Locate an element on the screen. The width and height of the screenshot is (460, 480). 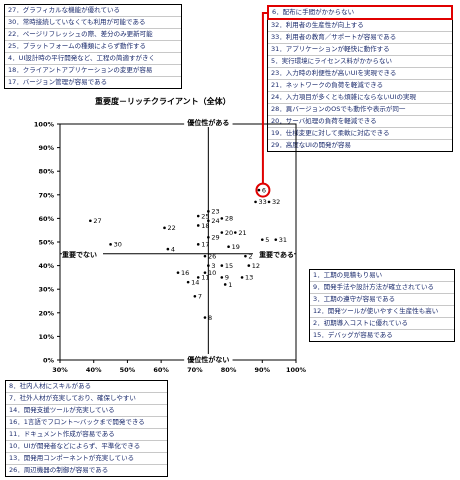
data-point-label: 31 is located at coordinates (283, 240).